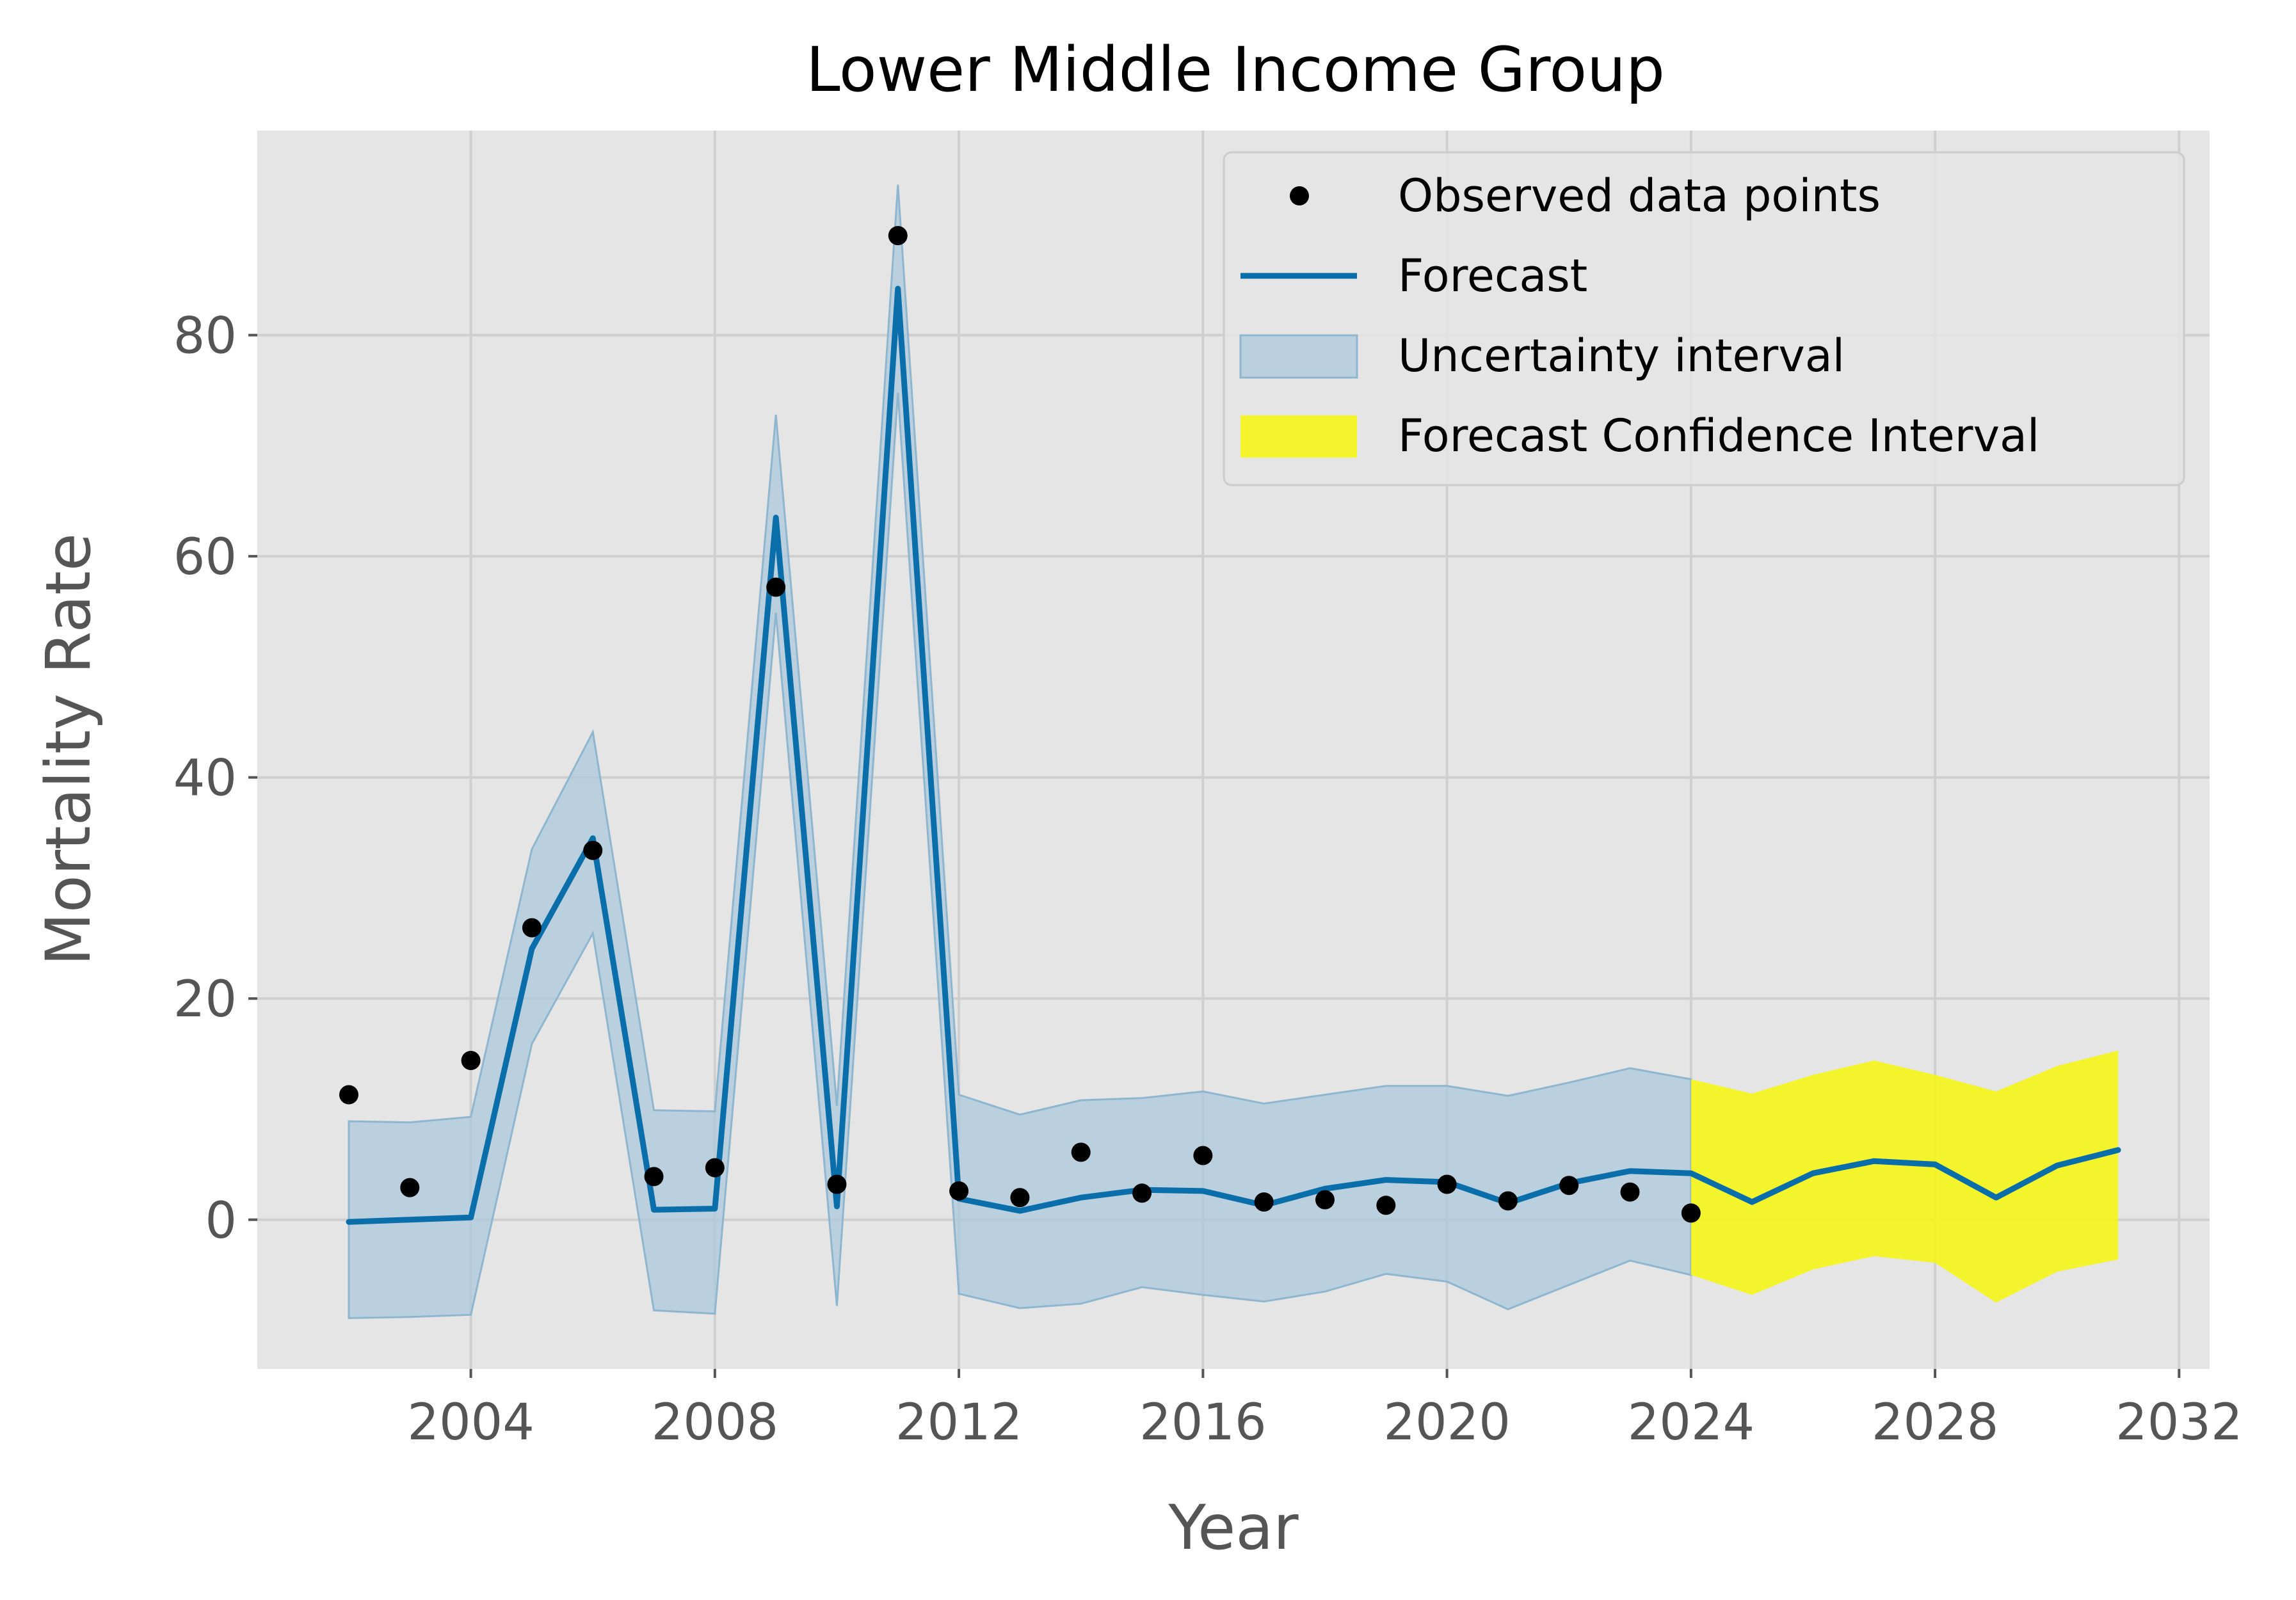 Image resolution: width=2296 pixels, height=1600 pixels. What do you see at coordinates (1936, 1423) in the screenshot?
I see `x-tick-label: 2028` at bounding box center [1936, 1423].